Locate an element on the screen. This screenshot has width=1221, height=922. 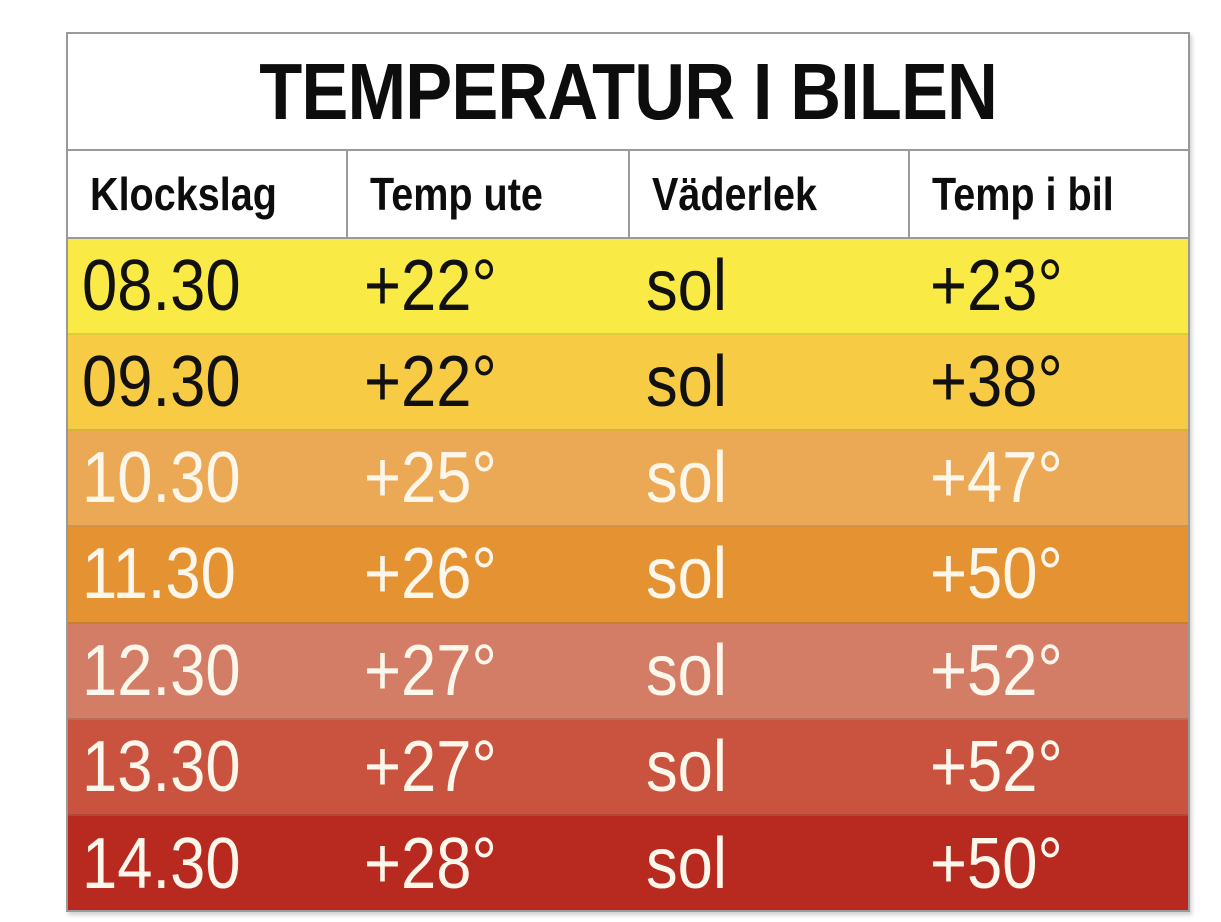
table-row: 08.30 +22° sol +23° is located at coordinates (628, 287).